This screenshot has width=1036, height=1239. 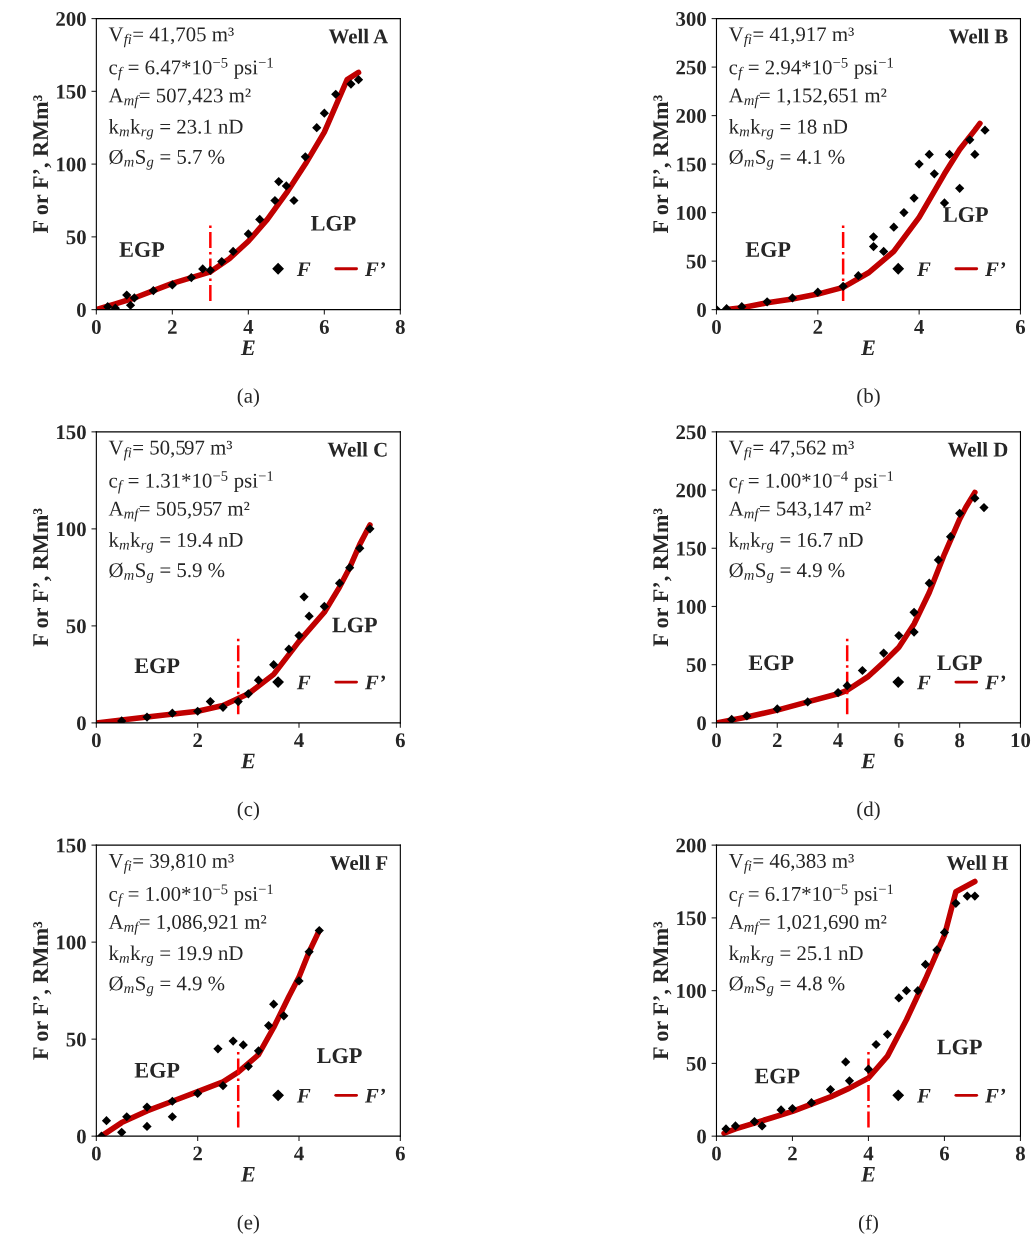 I want to click on annotation: c$_{f}$ = 2.94*10$^{−5}$ psi$^{−1}$, so click(x=811, y=69).